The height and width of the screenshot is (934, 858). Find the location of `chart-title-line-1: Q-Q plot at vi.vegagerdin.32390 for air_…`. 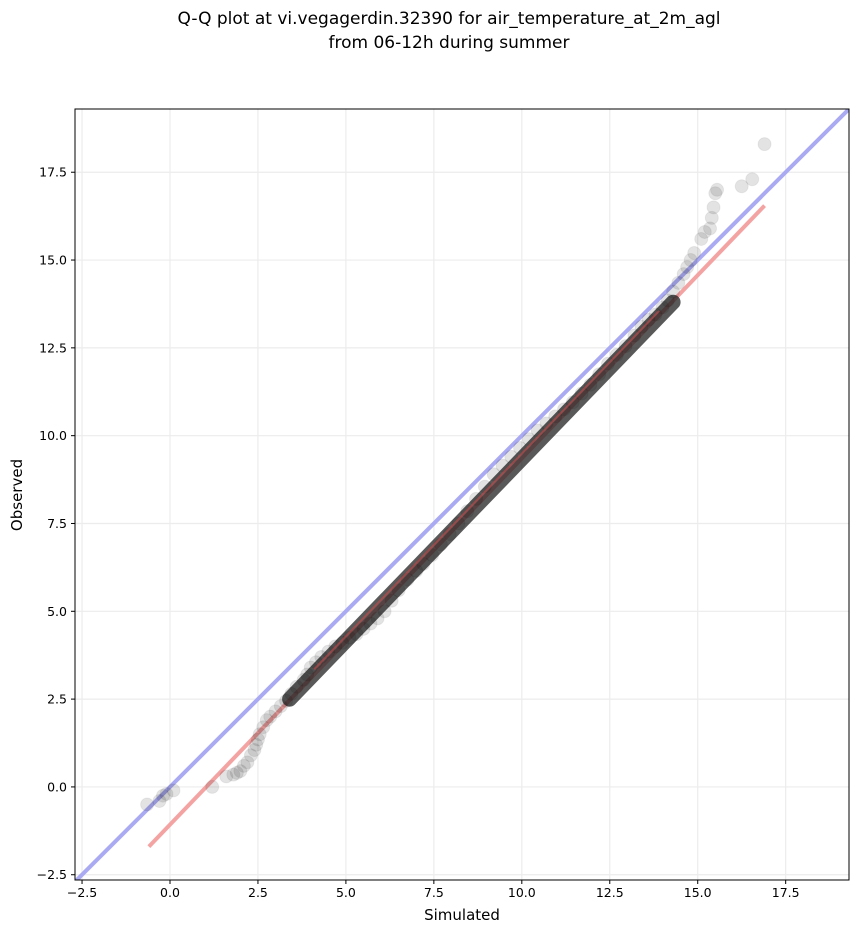

chart-title-line-1: Q-Q plot at vi.vegagerdin.32390 for air_… is located at coordinates (448, 19).